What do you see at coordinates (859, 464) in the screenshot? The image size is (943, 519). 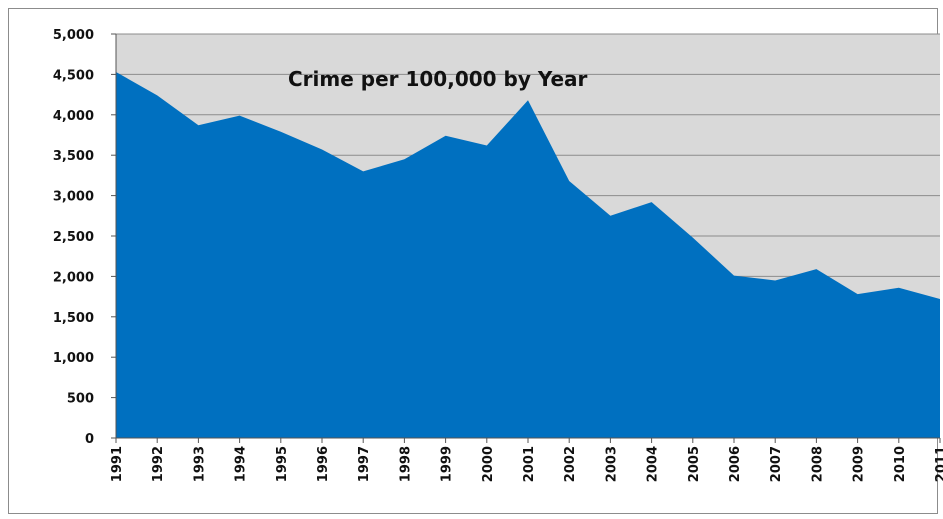 I see `x-tick-label: 2009` at bounding box center [859, 464].